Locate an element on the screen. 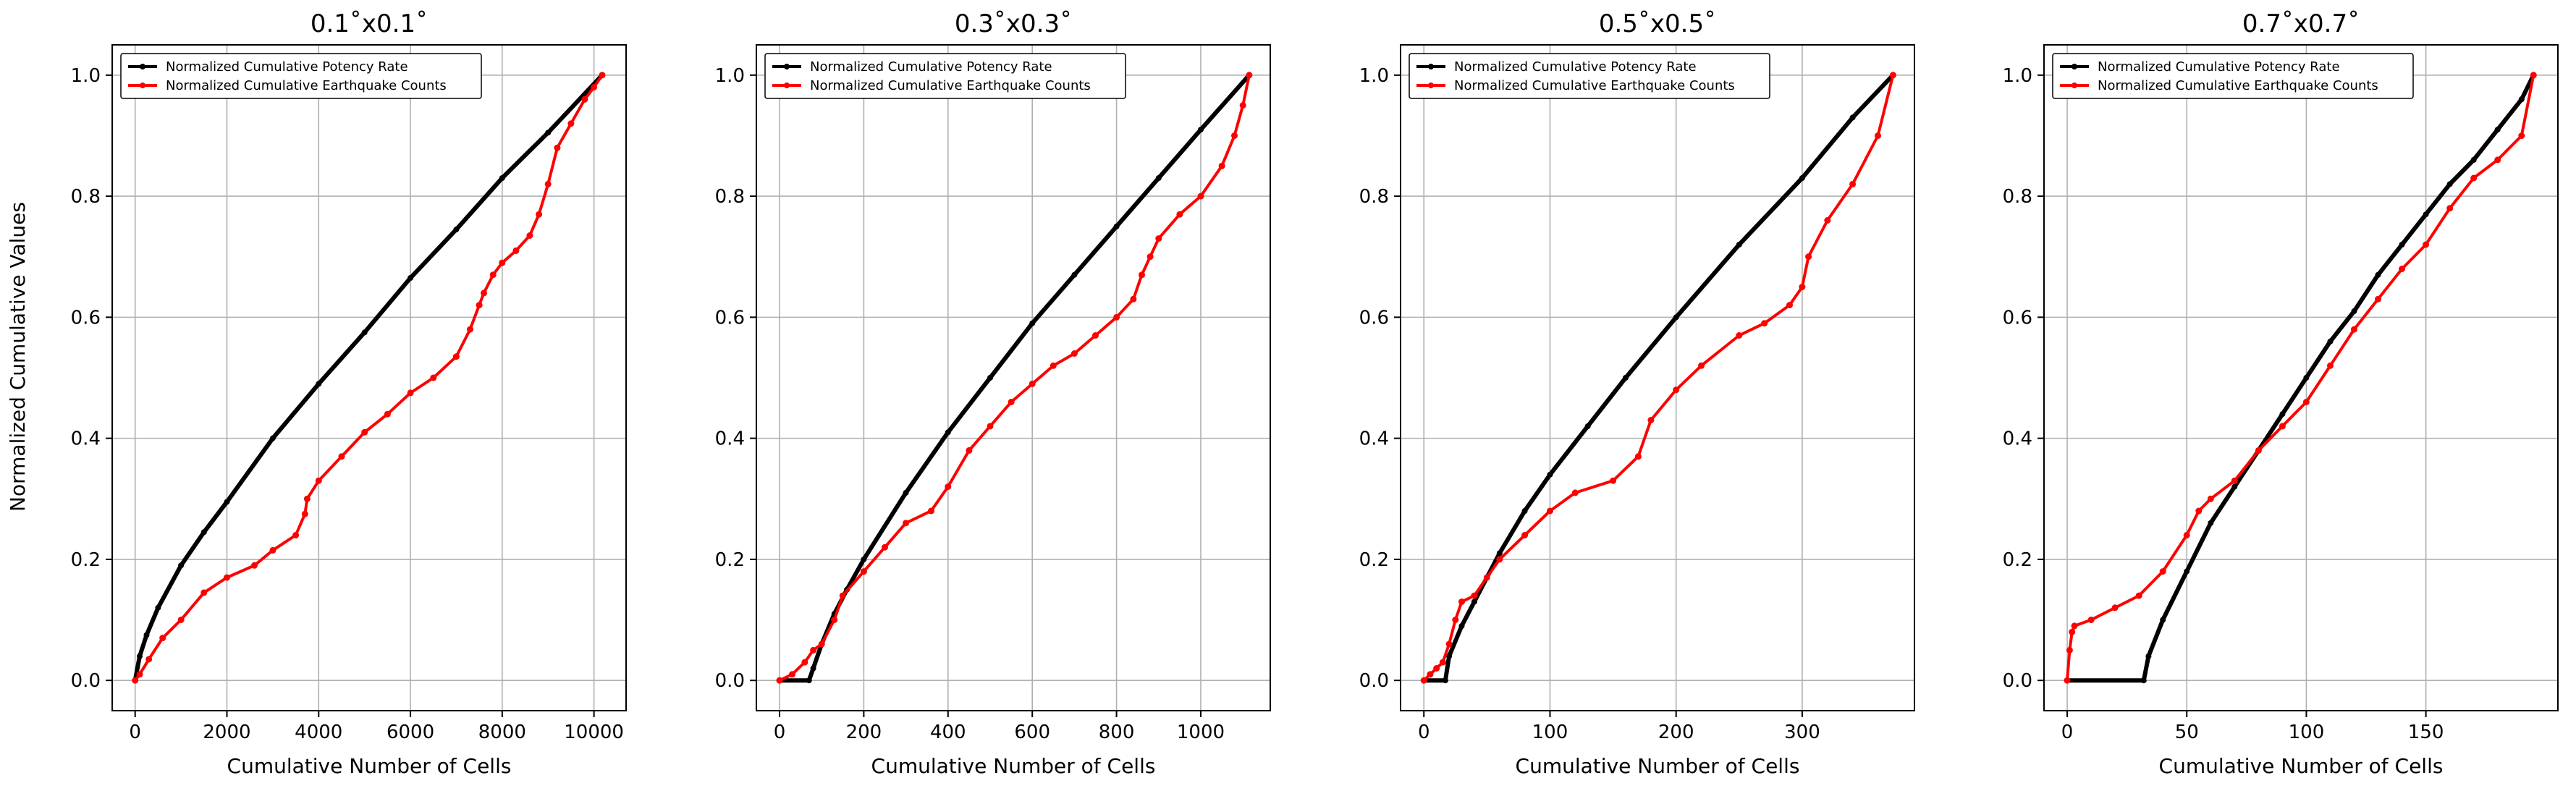 Image resolution: width=2576 pixels, height=791 pixels. x-tick-label: 150 is located at coordinates (2426, 732).